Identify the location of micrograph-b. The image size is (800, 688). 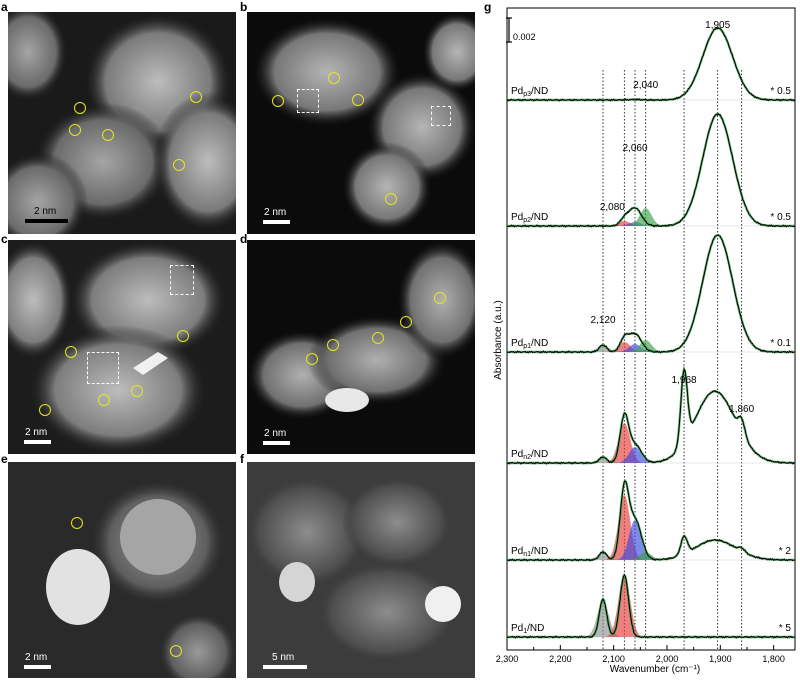
(361, 123).